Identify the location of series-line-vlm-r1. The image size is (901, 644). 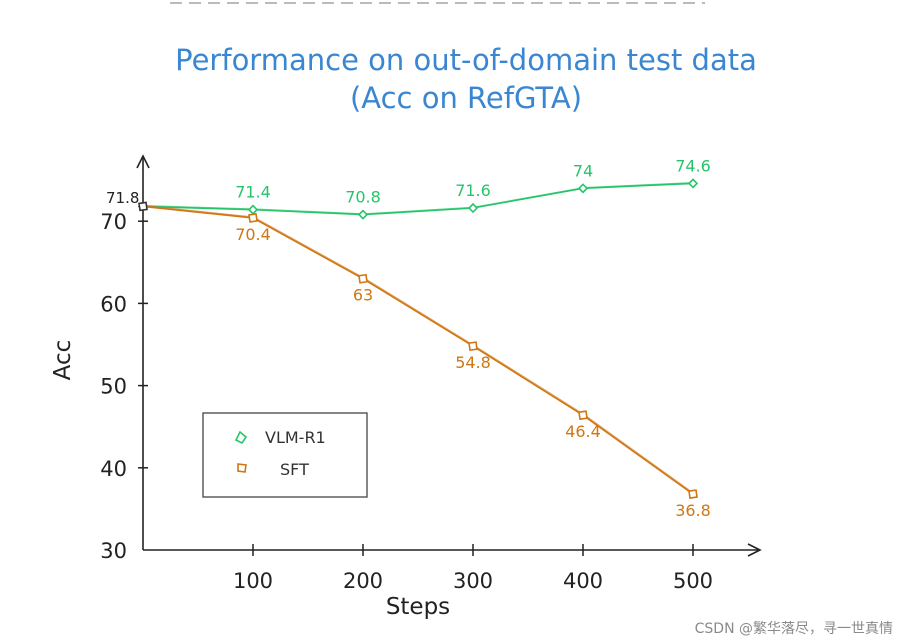
(418, 199).